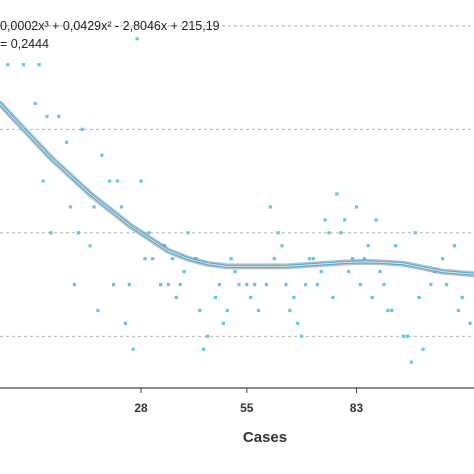 This screenshot has height=474, width=474. What do you see at coordinates (24, 44) in the screenshot?
I see `r-squared-label: = 0,2444` at bounding box center [24, 44].